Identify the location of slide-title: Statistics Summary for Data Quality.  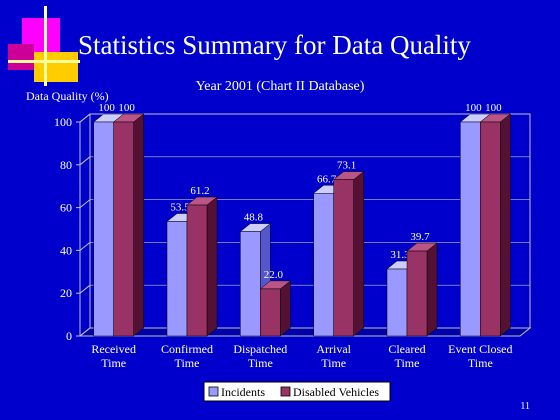
(274, 45).